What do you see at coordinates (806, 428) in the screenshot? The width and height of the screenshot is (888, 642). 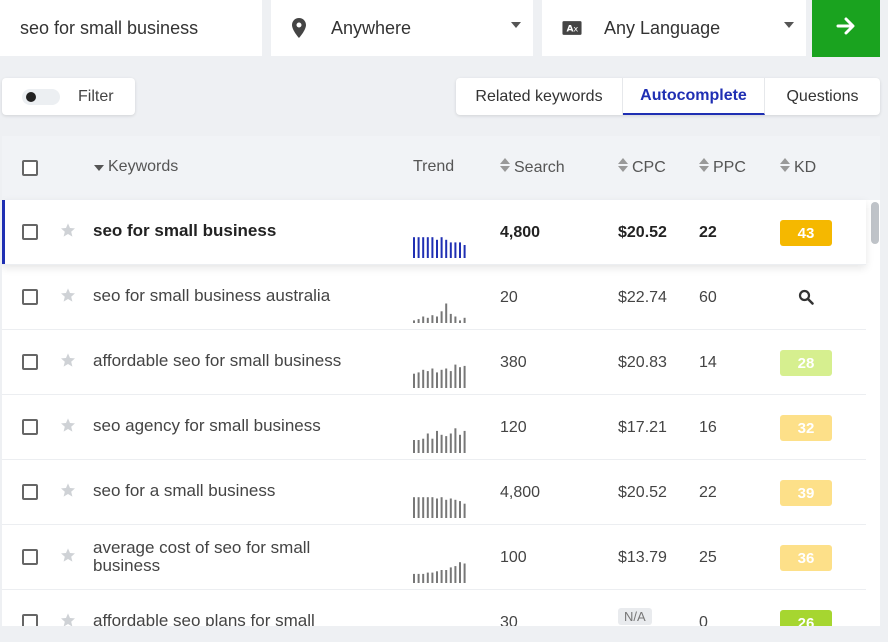 I see `kd-badge: 32` at bounding box center [806, 428].